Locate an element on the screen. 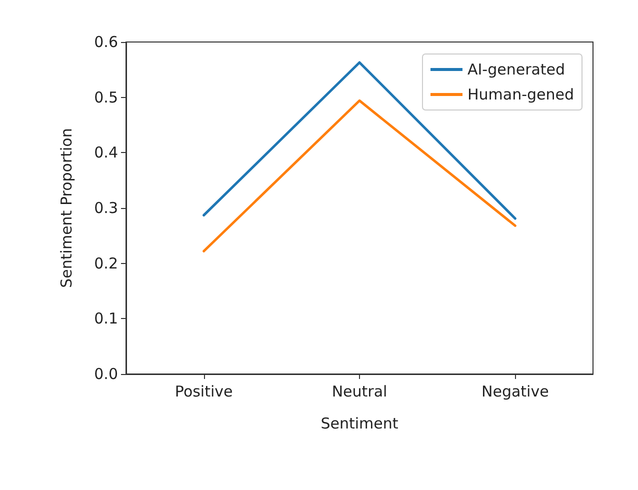  y-tick-label: 0.5 is located at coordinates (106, 97).